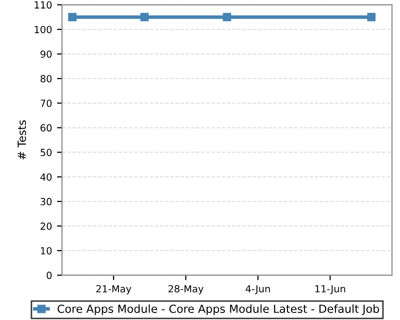 The image size is (400, 320). I want to click on y-tick-label: 60, so click(46, 128).